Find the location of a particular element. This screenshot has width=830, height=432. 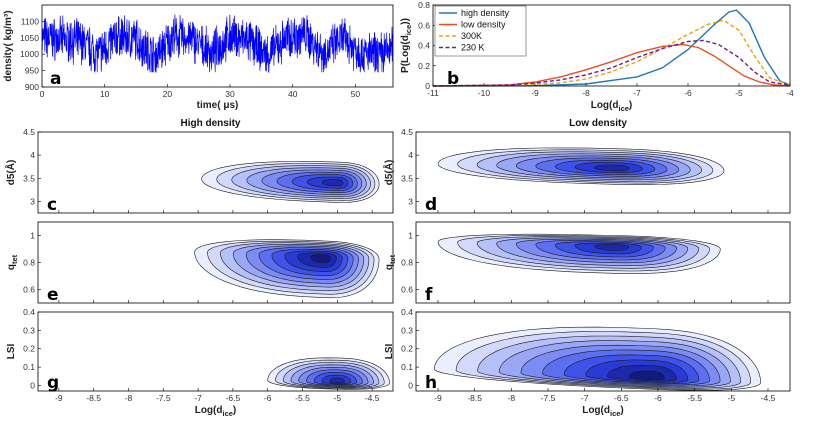

panel-h-frame is located at coordinates (603, 351).